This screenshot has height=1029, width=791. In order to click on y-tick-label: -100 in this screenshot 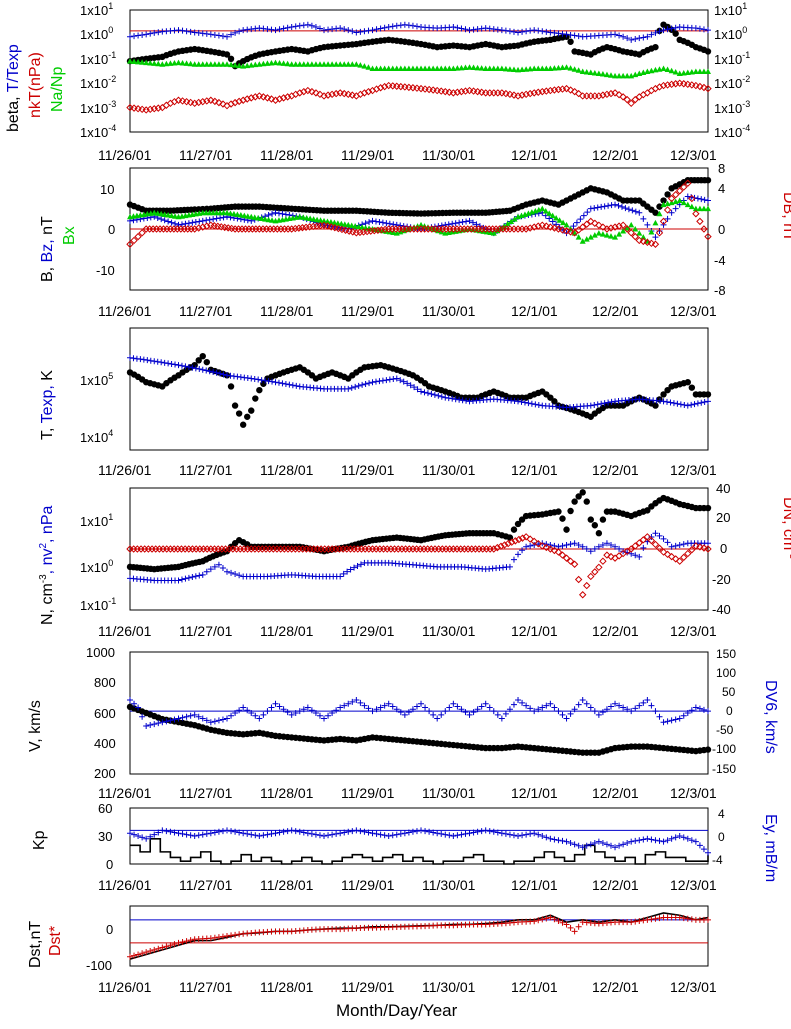, I will do `click(99, 965)`.